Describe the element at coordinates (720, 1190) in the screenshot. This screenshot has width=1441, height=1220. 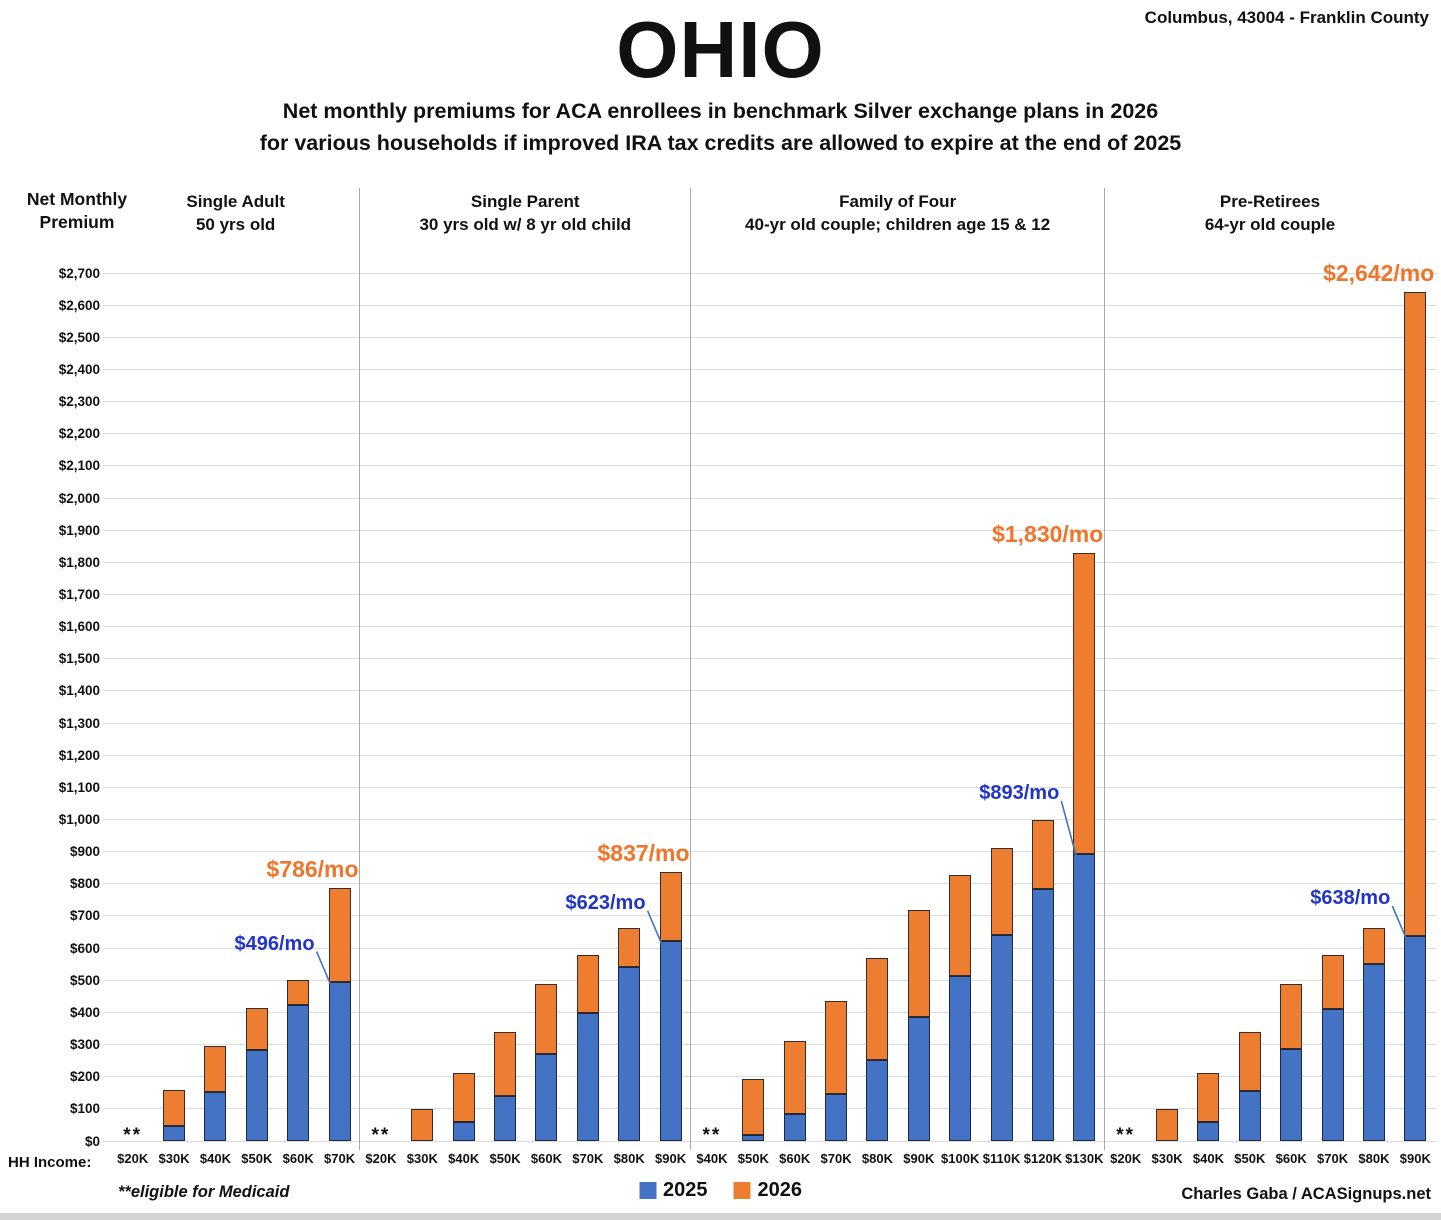
I see `legend: 2025 2026` at that location.